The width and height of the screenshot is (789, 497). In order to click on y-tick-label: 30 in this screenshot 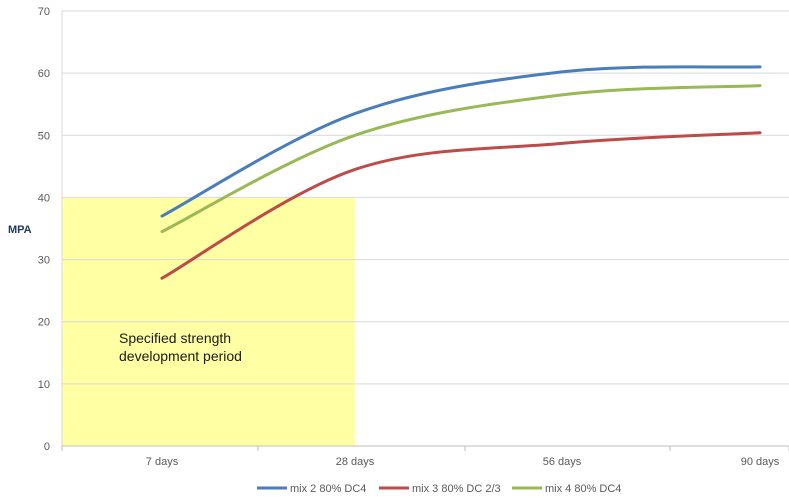, I will do `click(44, 261)`.